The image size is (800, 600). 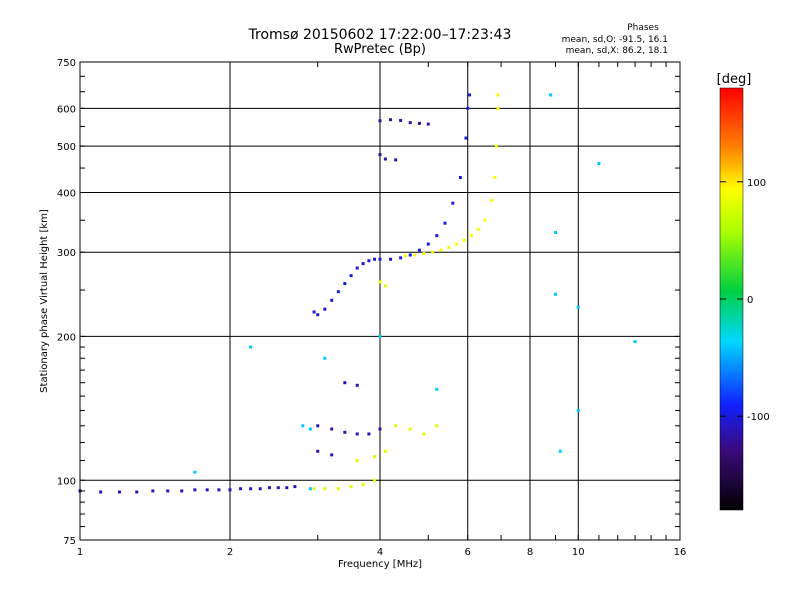 What do you see at coordinates (756, 183) in the screenshot?
I see `colorbar-tick-label: 100` at bounding box center [756, 183].